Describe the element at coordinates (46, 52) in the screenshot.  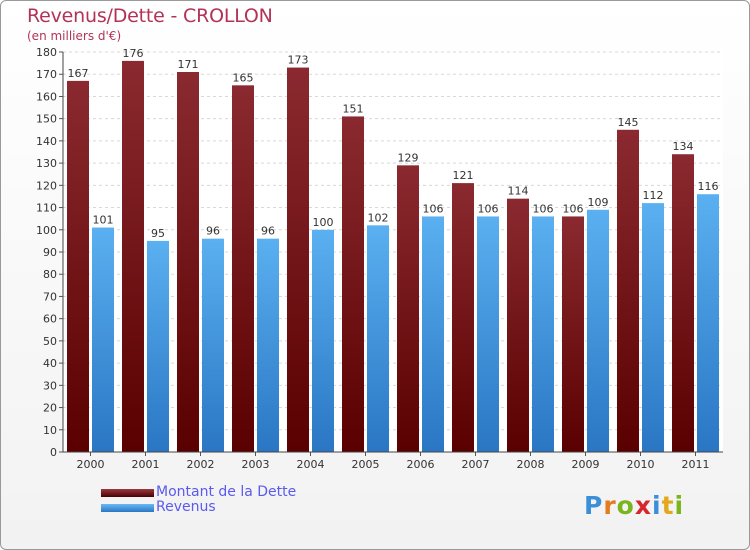
I see `y-tick-label: 180` at that location.